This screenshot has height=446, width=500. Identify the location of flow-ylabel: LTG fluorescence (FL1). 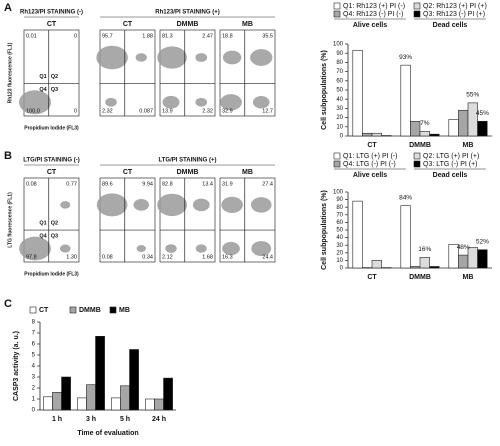
(10, 220).